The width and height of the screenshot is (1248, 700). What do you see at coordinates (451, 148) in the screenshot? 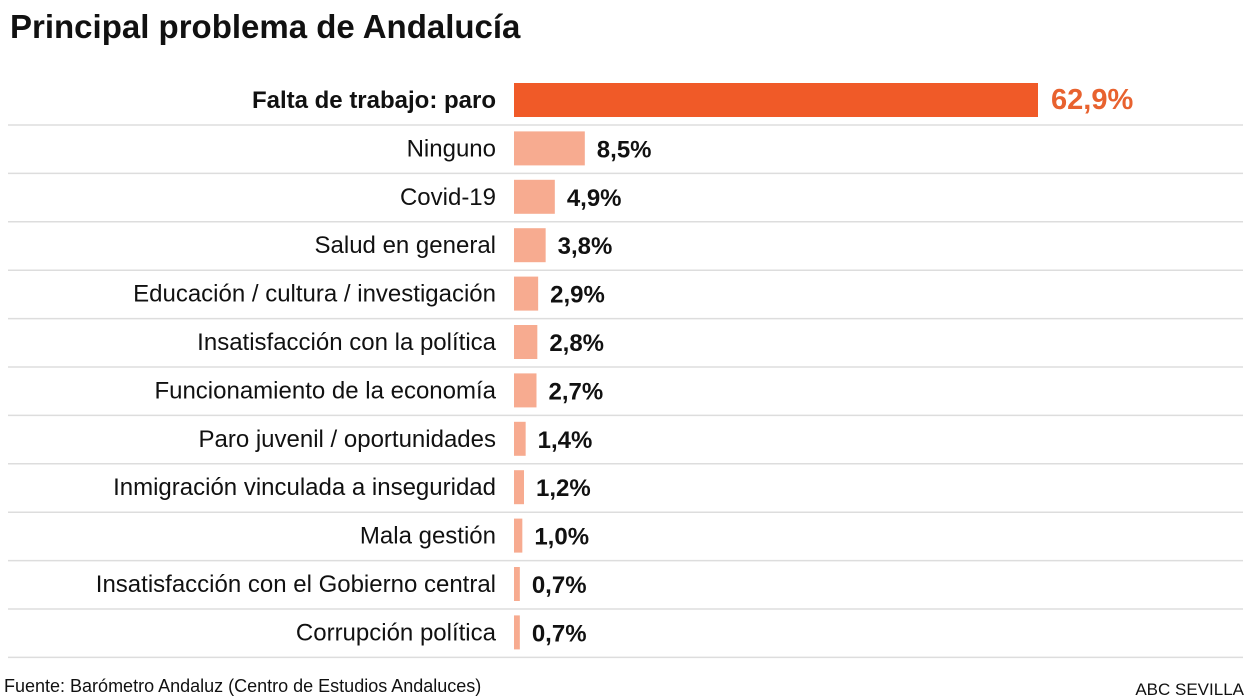
I see `category-label: Ninguno` at bounding box center [451, 148].